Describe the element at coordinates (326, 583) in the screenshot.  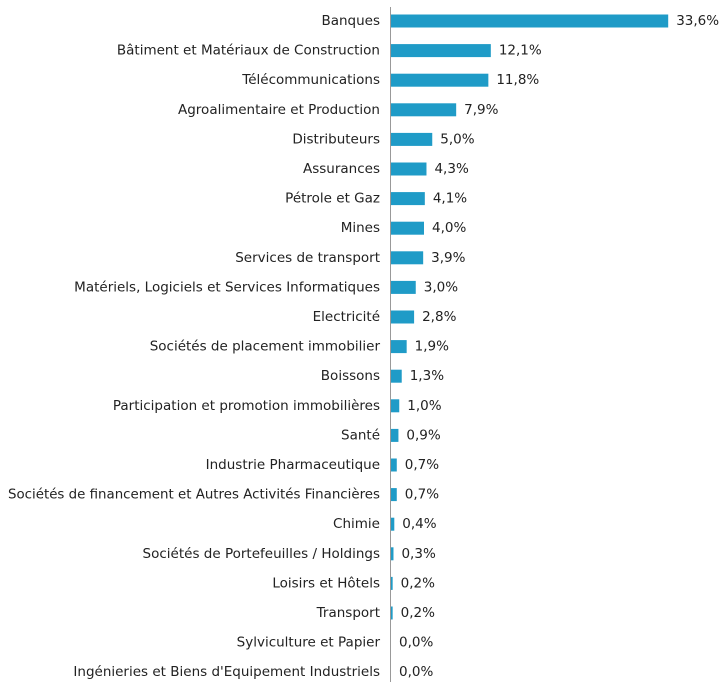
I see `category-label: Loisirs et Hôtels` at that location.